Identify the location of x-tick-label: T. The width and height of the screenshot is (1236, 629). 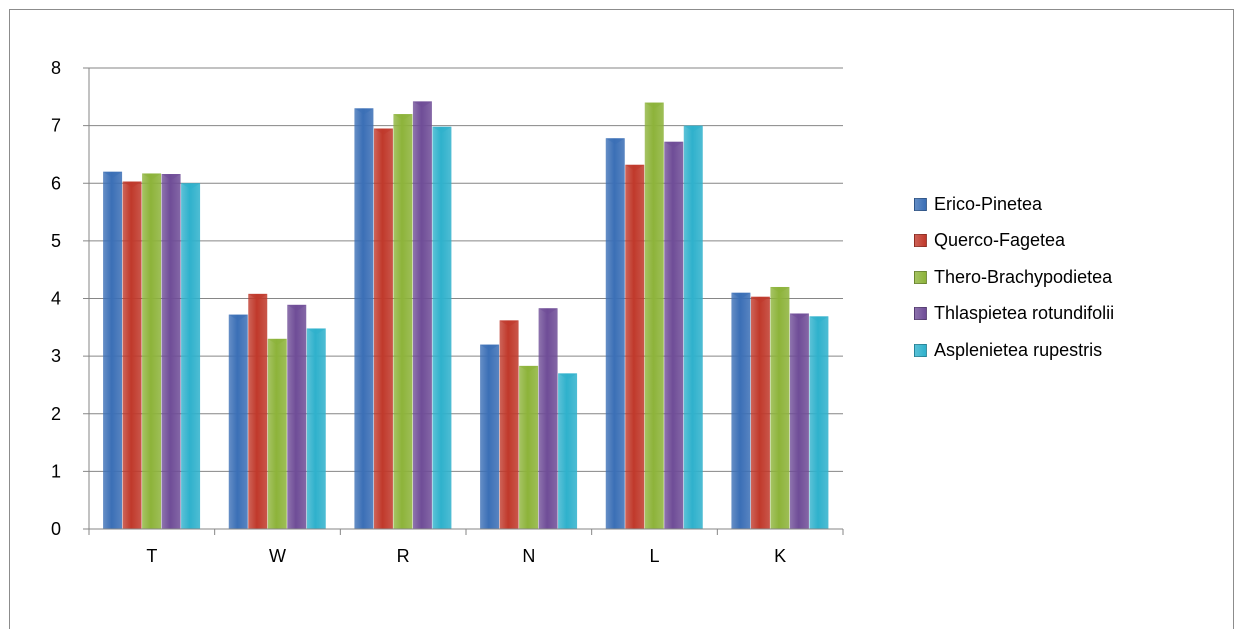
(151, 556).